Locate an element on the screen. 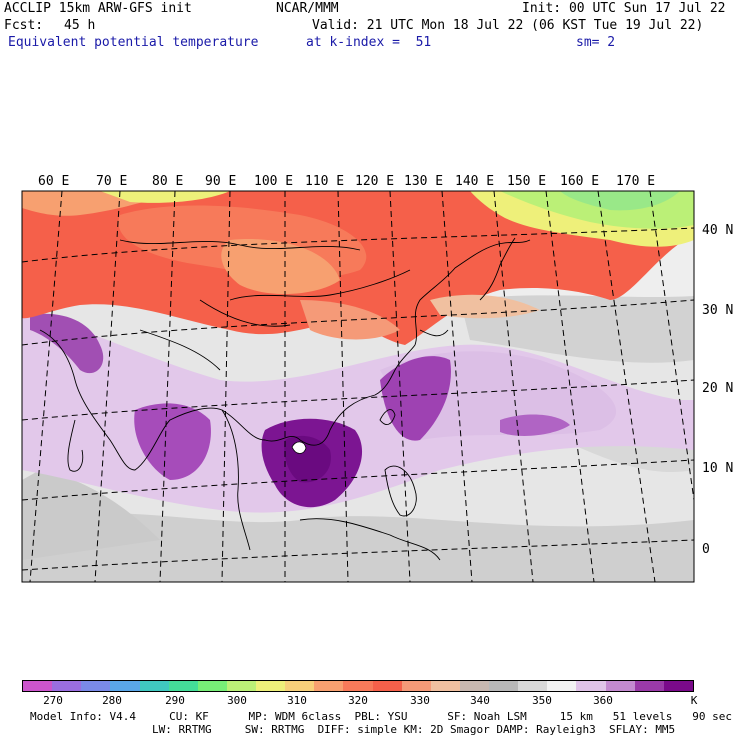 Image resolution: width=740 pixels, height=740 pixels. lon-label: 60 E is located at coordinates (53, 181).